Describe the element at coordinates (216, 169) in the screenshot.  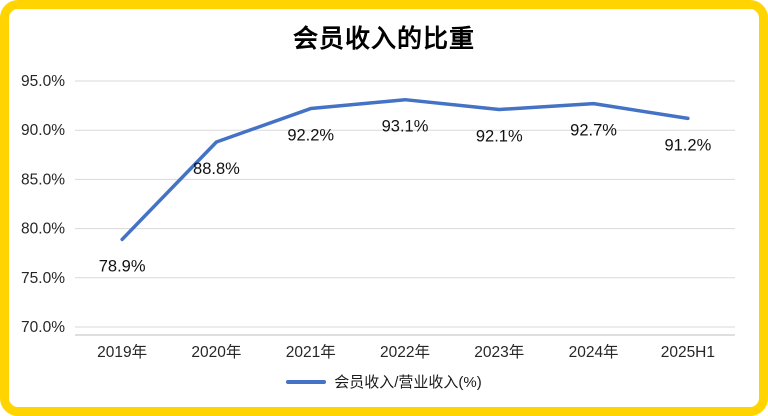
I see `data-label: 88.8%` at that location.